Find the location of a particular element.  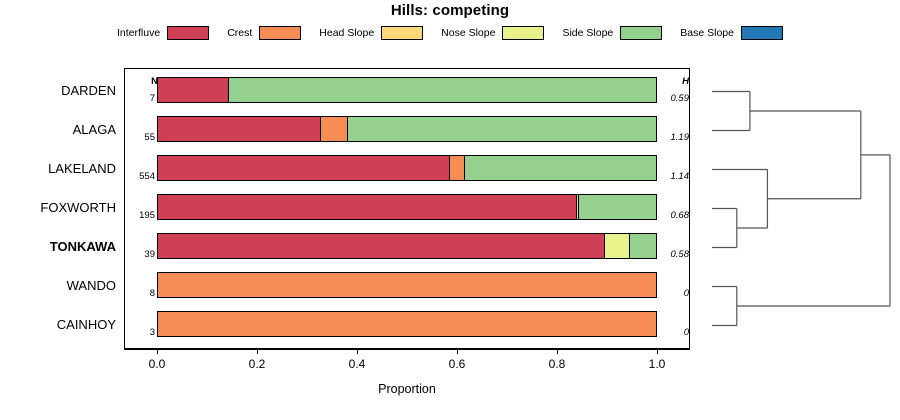

column-header-h: H is located at coordinates (685, 81).